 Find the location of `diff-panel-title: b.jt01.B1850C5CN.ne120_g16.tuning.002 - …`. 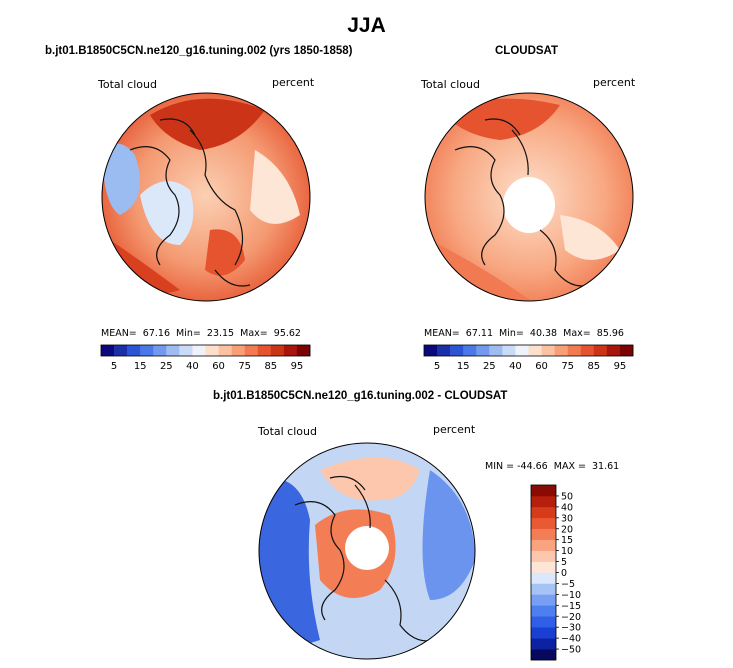

diff-panel-title: b.jt01.B1850C5CN.ne120_g16.tuning.002 - … is located at coordinates (360, 396).